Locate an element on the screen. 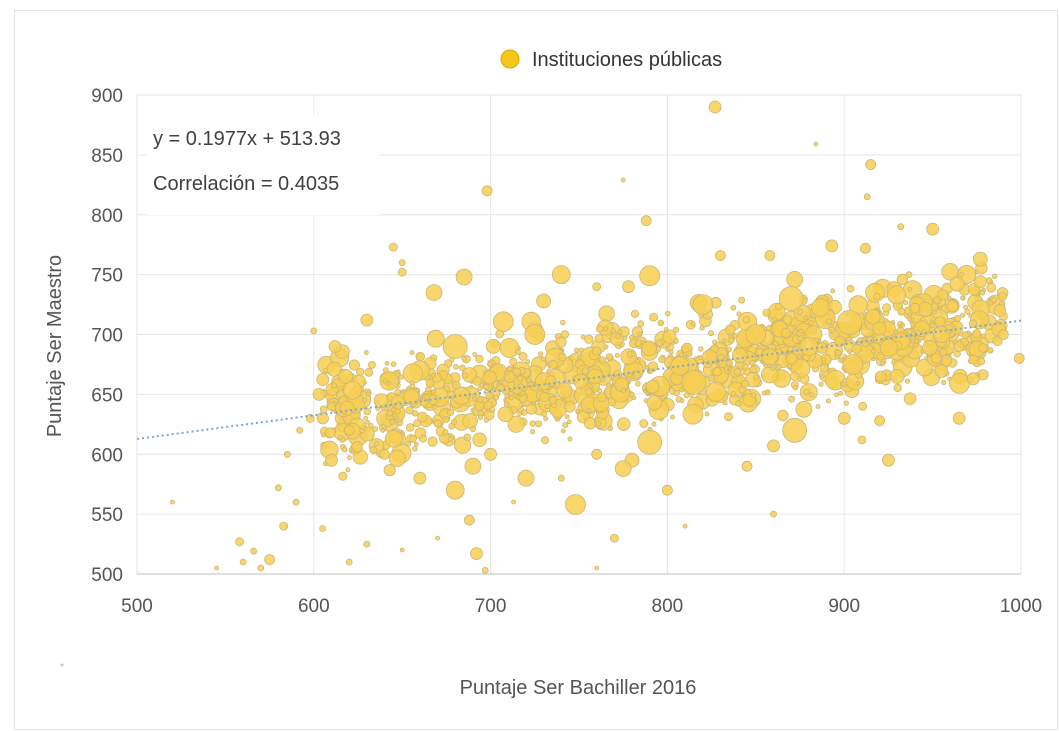 This screenshot has width=1059, height=731. y-tick-label: 750 is located at coordinates (107, 276).